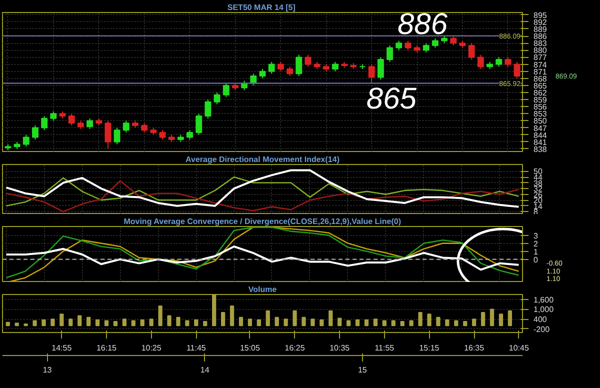 The image size is (600, 388). I want to click on chart-title: Average Directional Movement Index(14), so click(263, 159).